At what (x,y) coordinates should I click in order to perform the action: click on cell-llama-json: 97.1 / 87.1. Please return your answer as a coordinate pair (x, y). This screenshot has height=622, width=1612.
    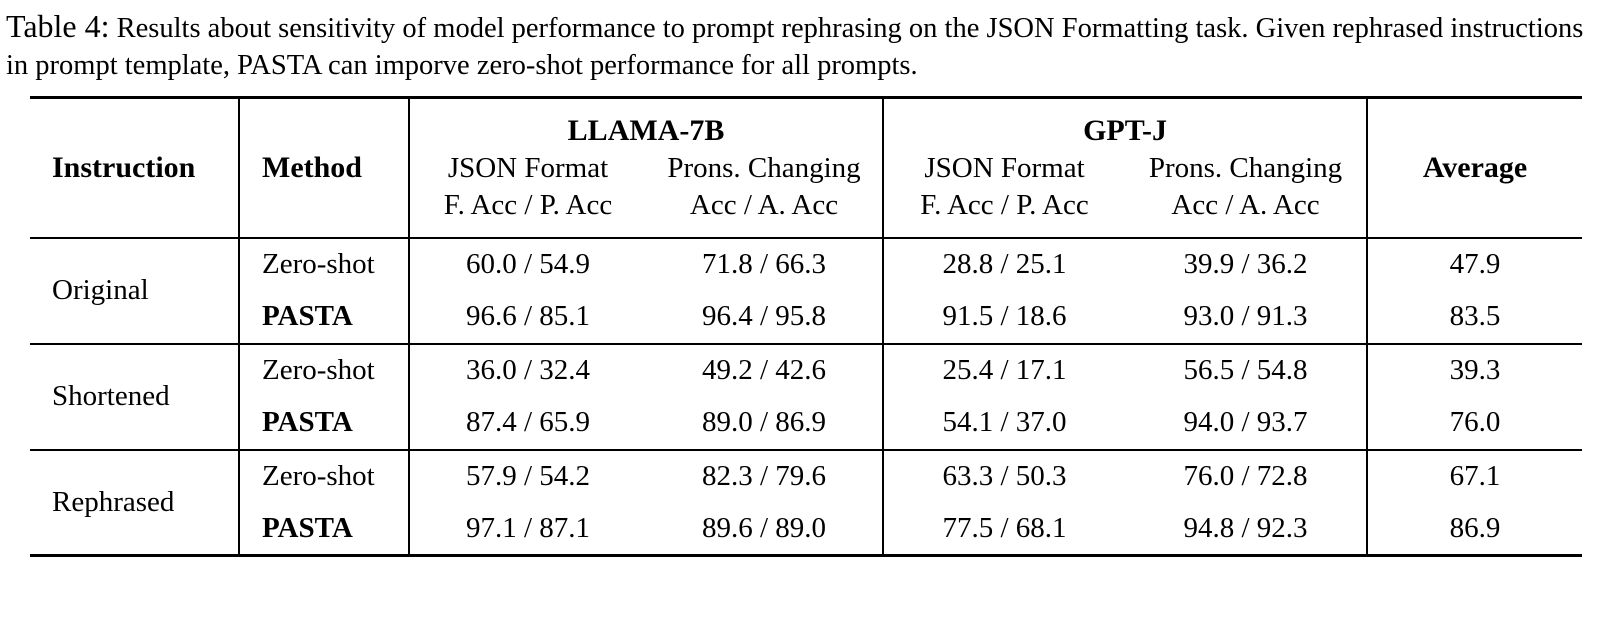
    Looking at the image, I should click on (528, 527).